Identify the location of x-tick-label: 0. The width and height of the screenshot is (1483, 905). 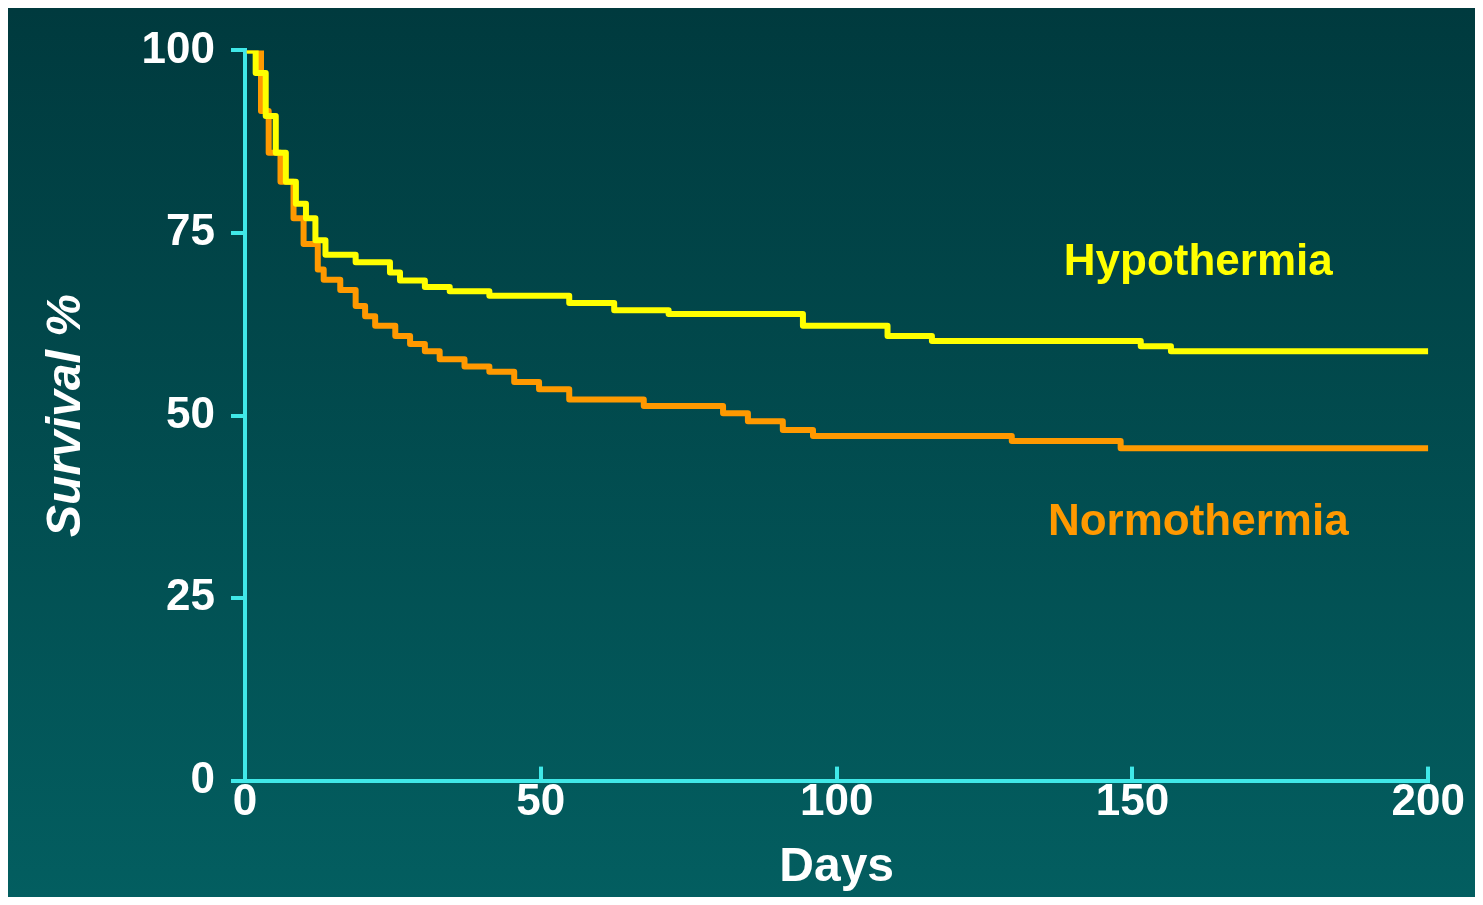
(245, 800).